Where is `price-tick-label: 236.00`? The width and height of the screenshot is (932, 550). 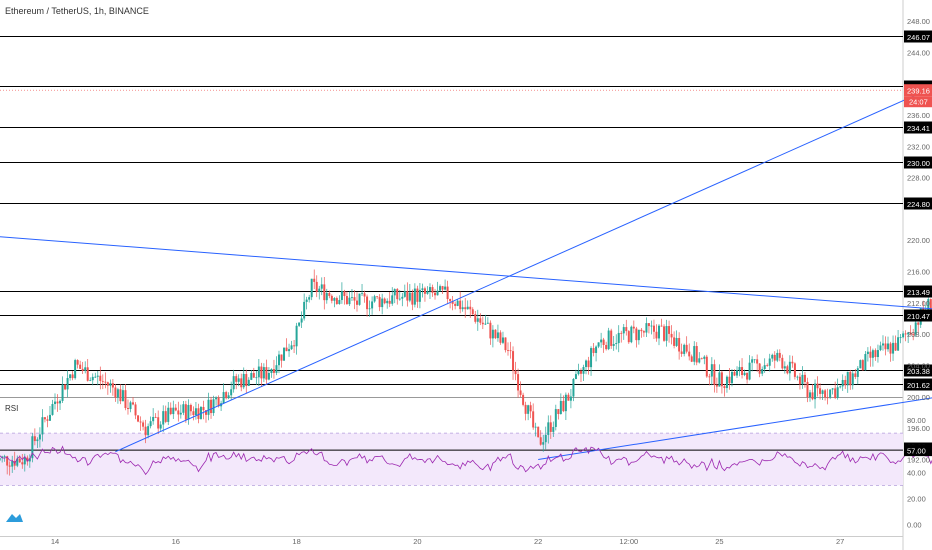
price-tick-label: 236.00 is located at coordinates (918, 115).